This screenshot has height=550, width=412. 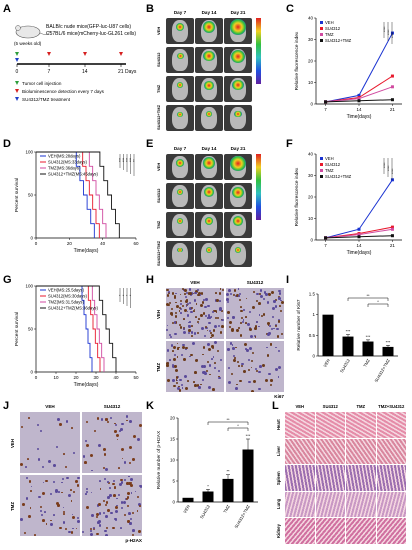 I want to click on mouse-image-b, so click(x=238, y=31).